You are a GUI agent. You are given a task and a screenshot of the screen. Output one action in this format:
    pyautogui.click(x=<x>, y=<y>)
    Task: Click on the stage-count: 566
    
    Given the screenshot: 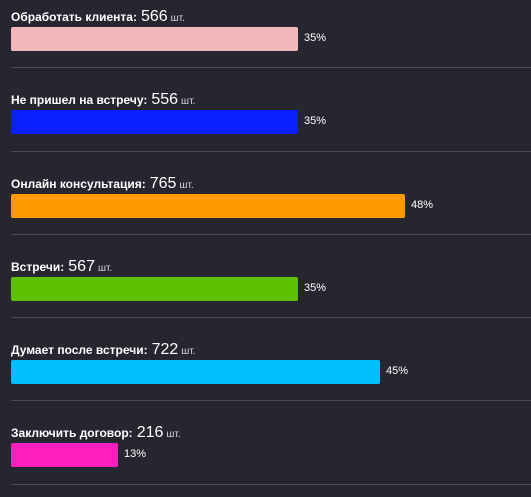 What is the action you would take?
    pyautogui.click(x=154, y=16)
    